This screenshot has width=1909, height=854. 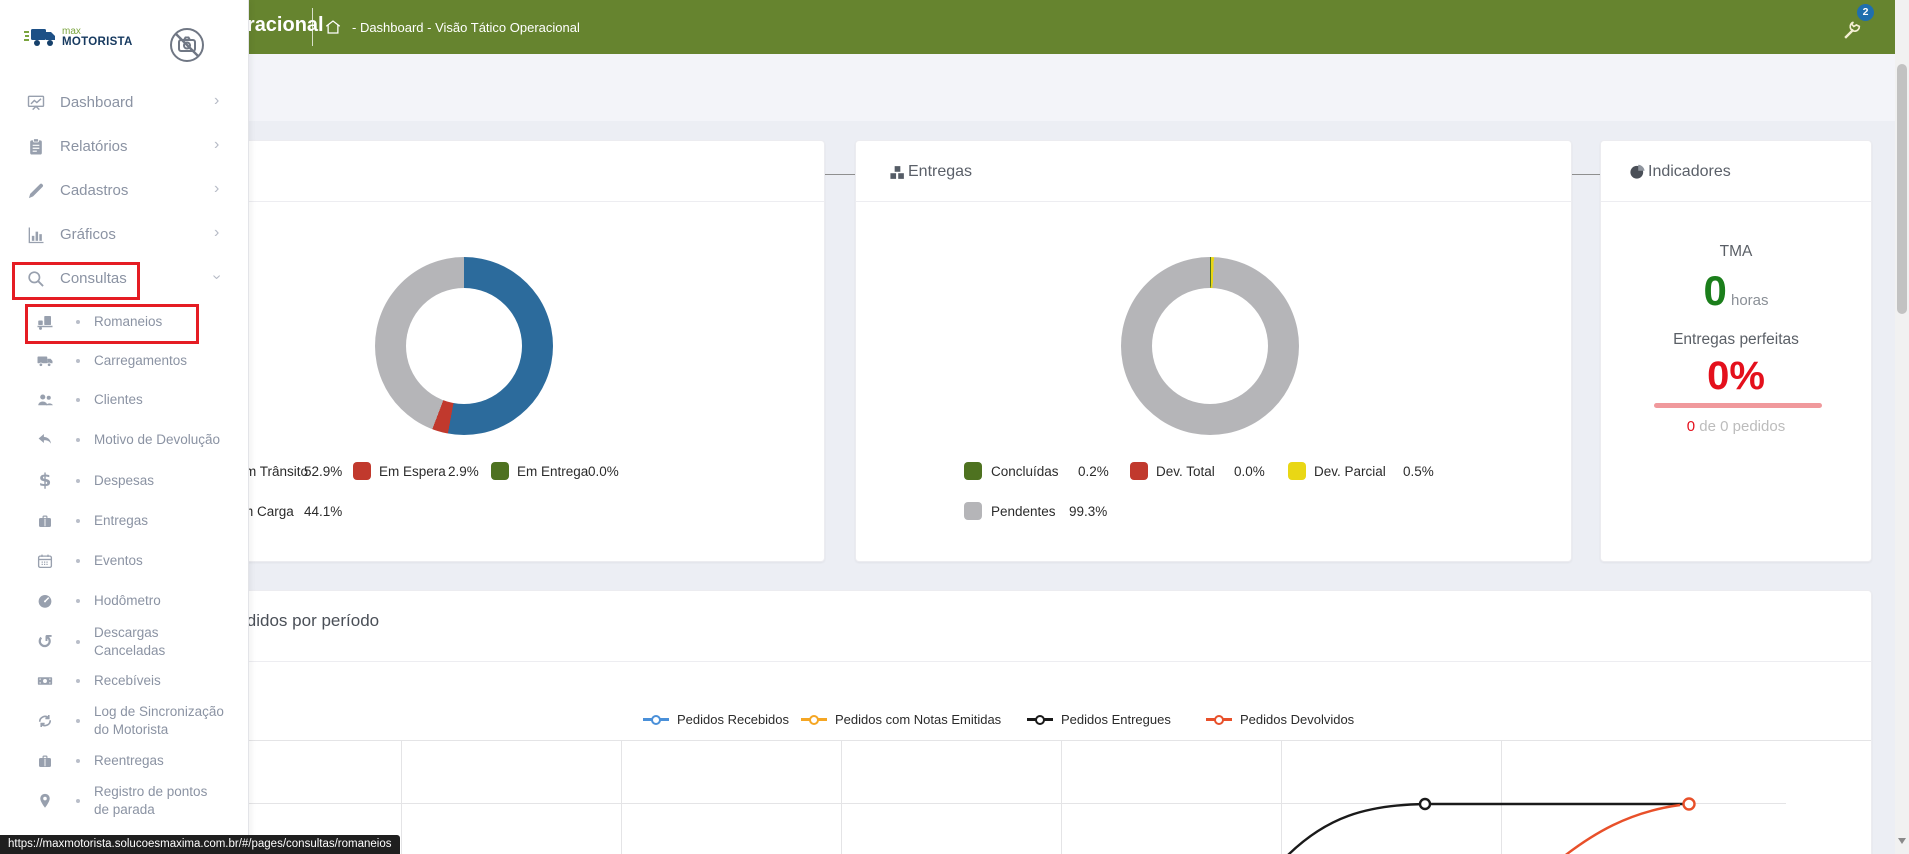 I want to click on sidebar-item-registro-pontos-parada: Registro de pontos de parada, so click(x=124, y=801).